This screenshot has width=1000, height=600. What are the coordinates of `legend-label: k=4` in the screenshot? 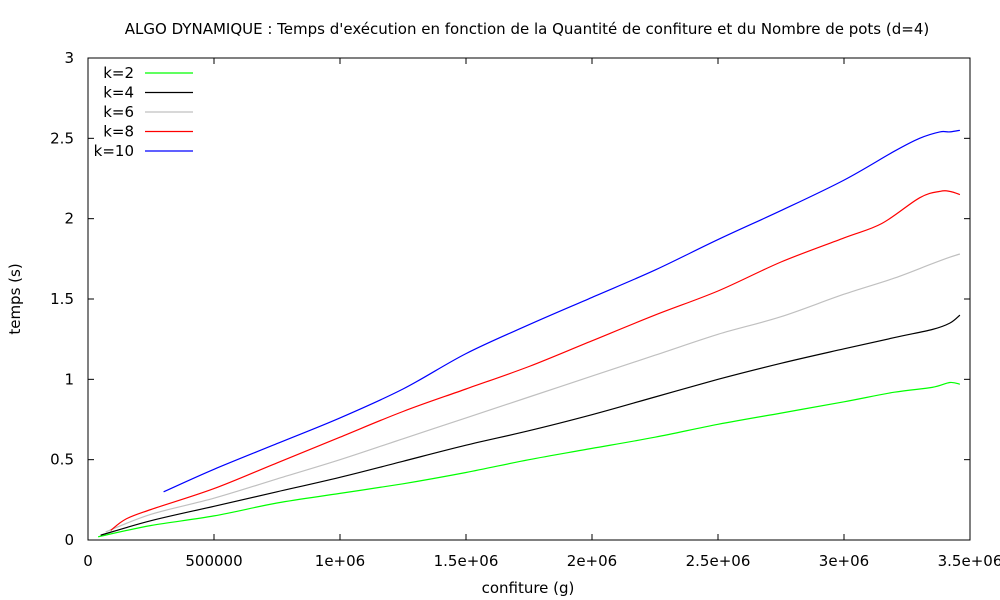 It's located at (118, 93).